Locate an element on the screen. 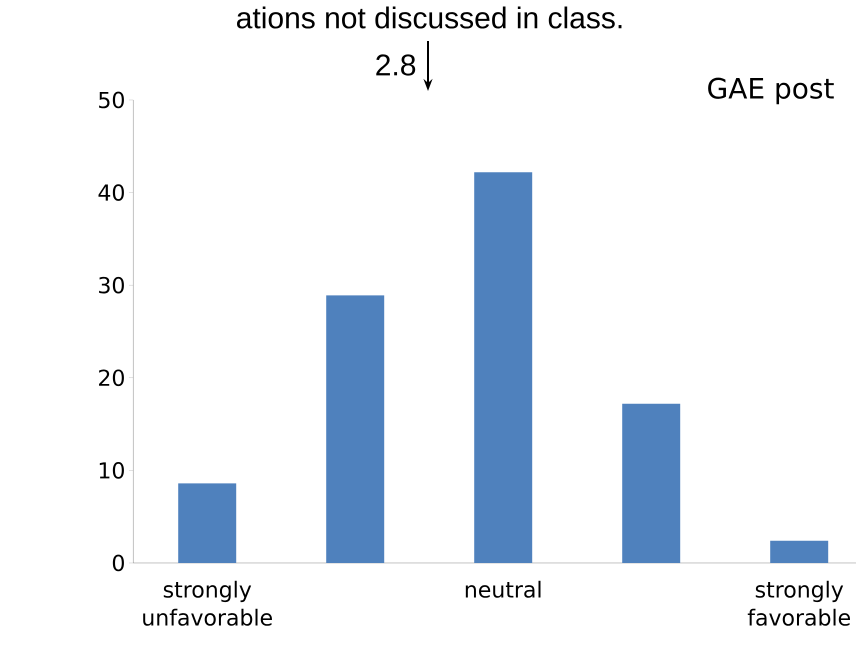  chart-title: ations not discussed in class. is located at coordinates (429, 17).